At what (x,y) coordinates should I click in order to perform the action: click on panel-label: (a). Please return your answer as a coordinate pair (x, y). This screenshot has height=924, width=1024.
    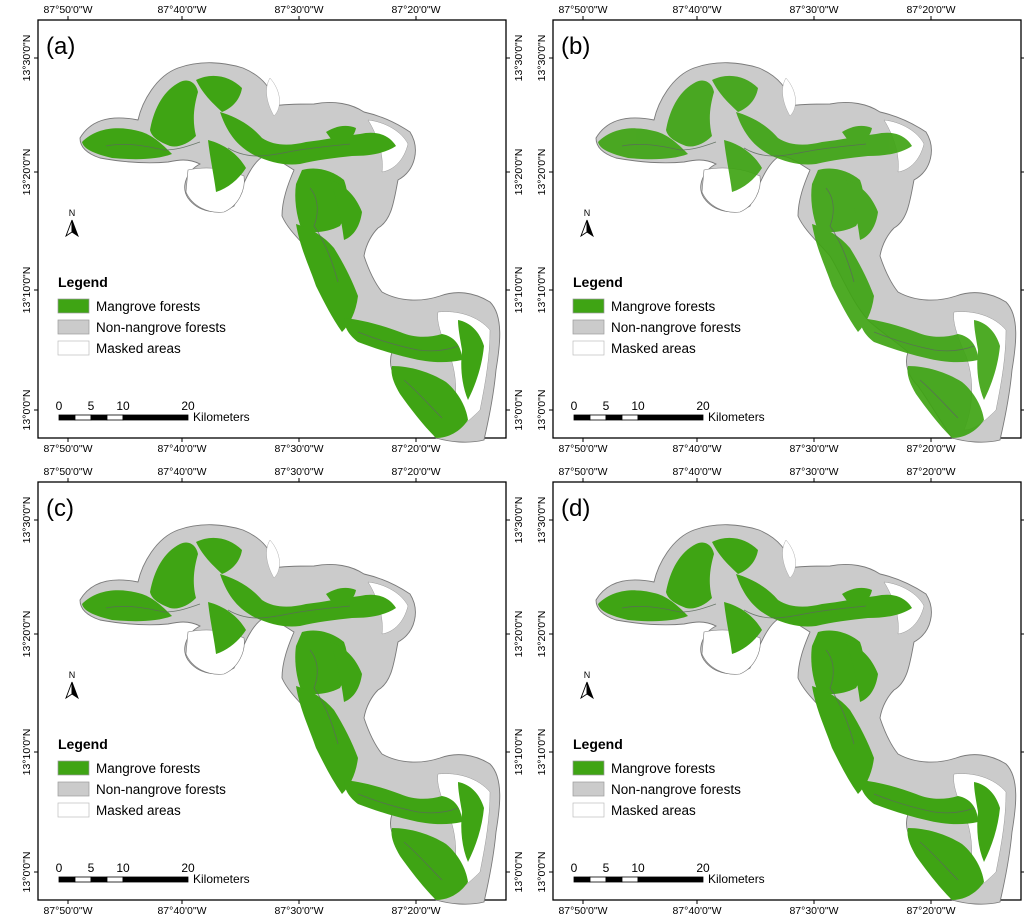
    Looking at the image, I should click on (60, 46).